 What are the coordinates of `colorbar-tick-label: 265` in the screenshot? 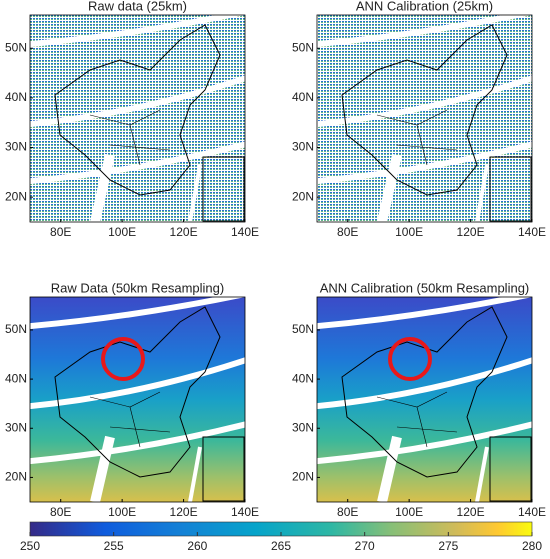 It's located at (281, 546).